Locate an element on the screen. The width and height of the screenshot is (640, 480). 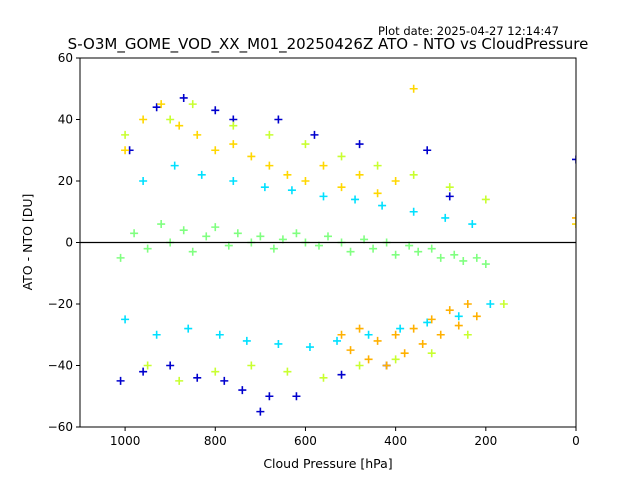
y-tick-label: 0 is located at coordinates (69, 243).